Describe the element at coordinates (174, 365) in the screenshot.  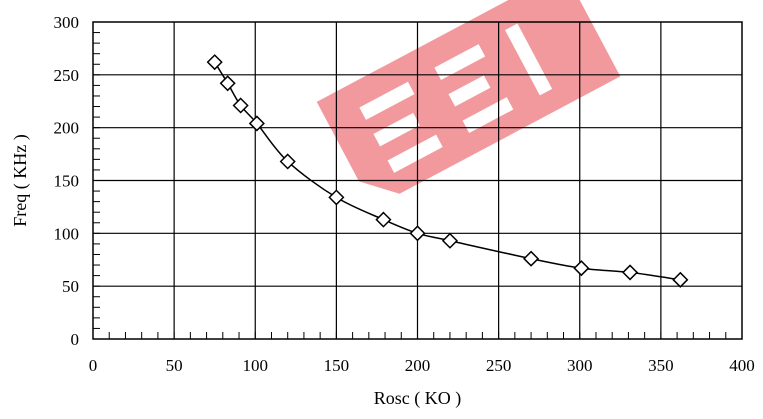
I see `x-tick-label: 50` at that location.